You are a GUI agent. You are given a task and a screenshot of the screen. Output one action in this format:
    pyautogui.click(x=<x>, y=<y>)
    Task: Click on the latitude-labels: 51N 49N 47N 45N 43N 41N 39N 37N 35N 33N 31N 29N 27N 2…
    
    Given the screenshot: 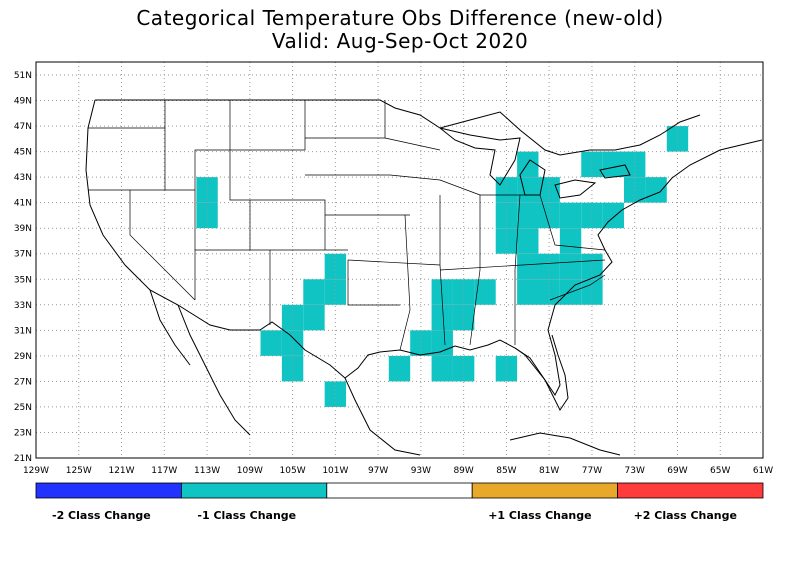 What is the action you would take?
    pyautogui.click(x=23, y=267)
    